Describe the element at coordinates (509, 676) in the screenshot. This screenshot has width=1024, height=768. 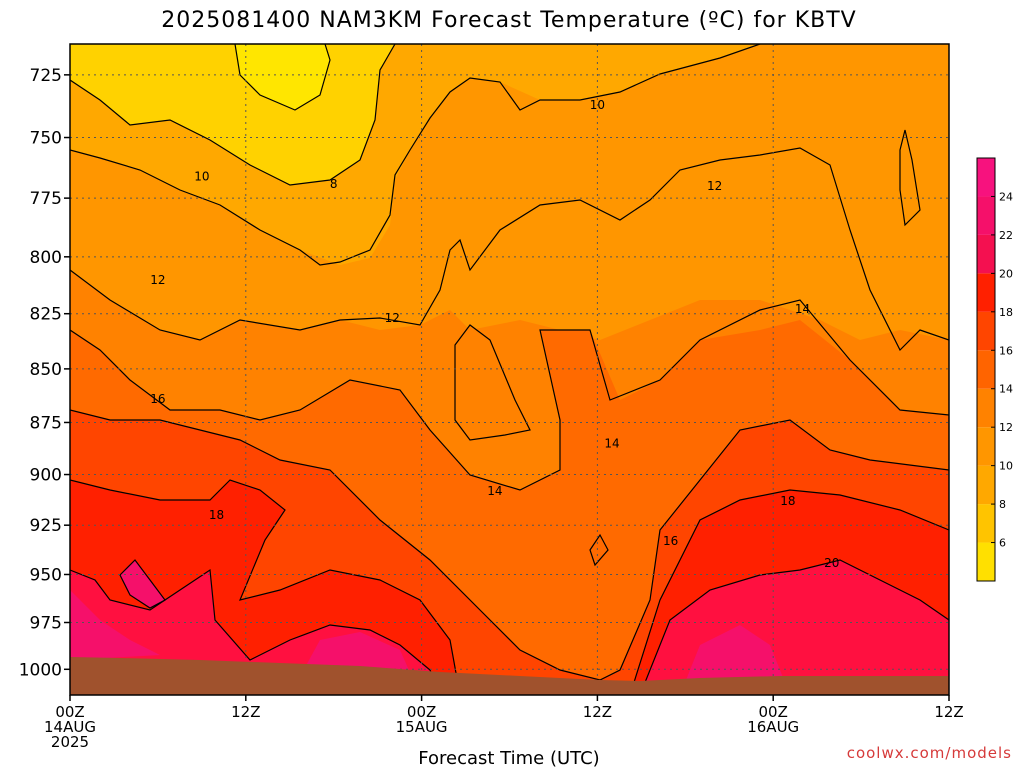
I see `ground-surface` at that location.